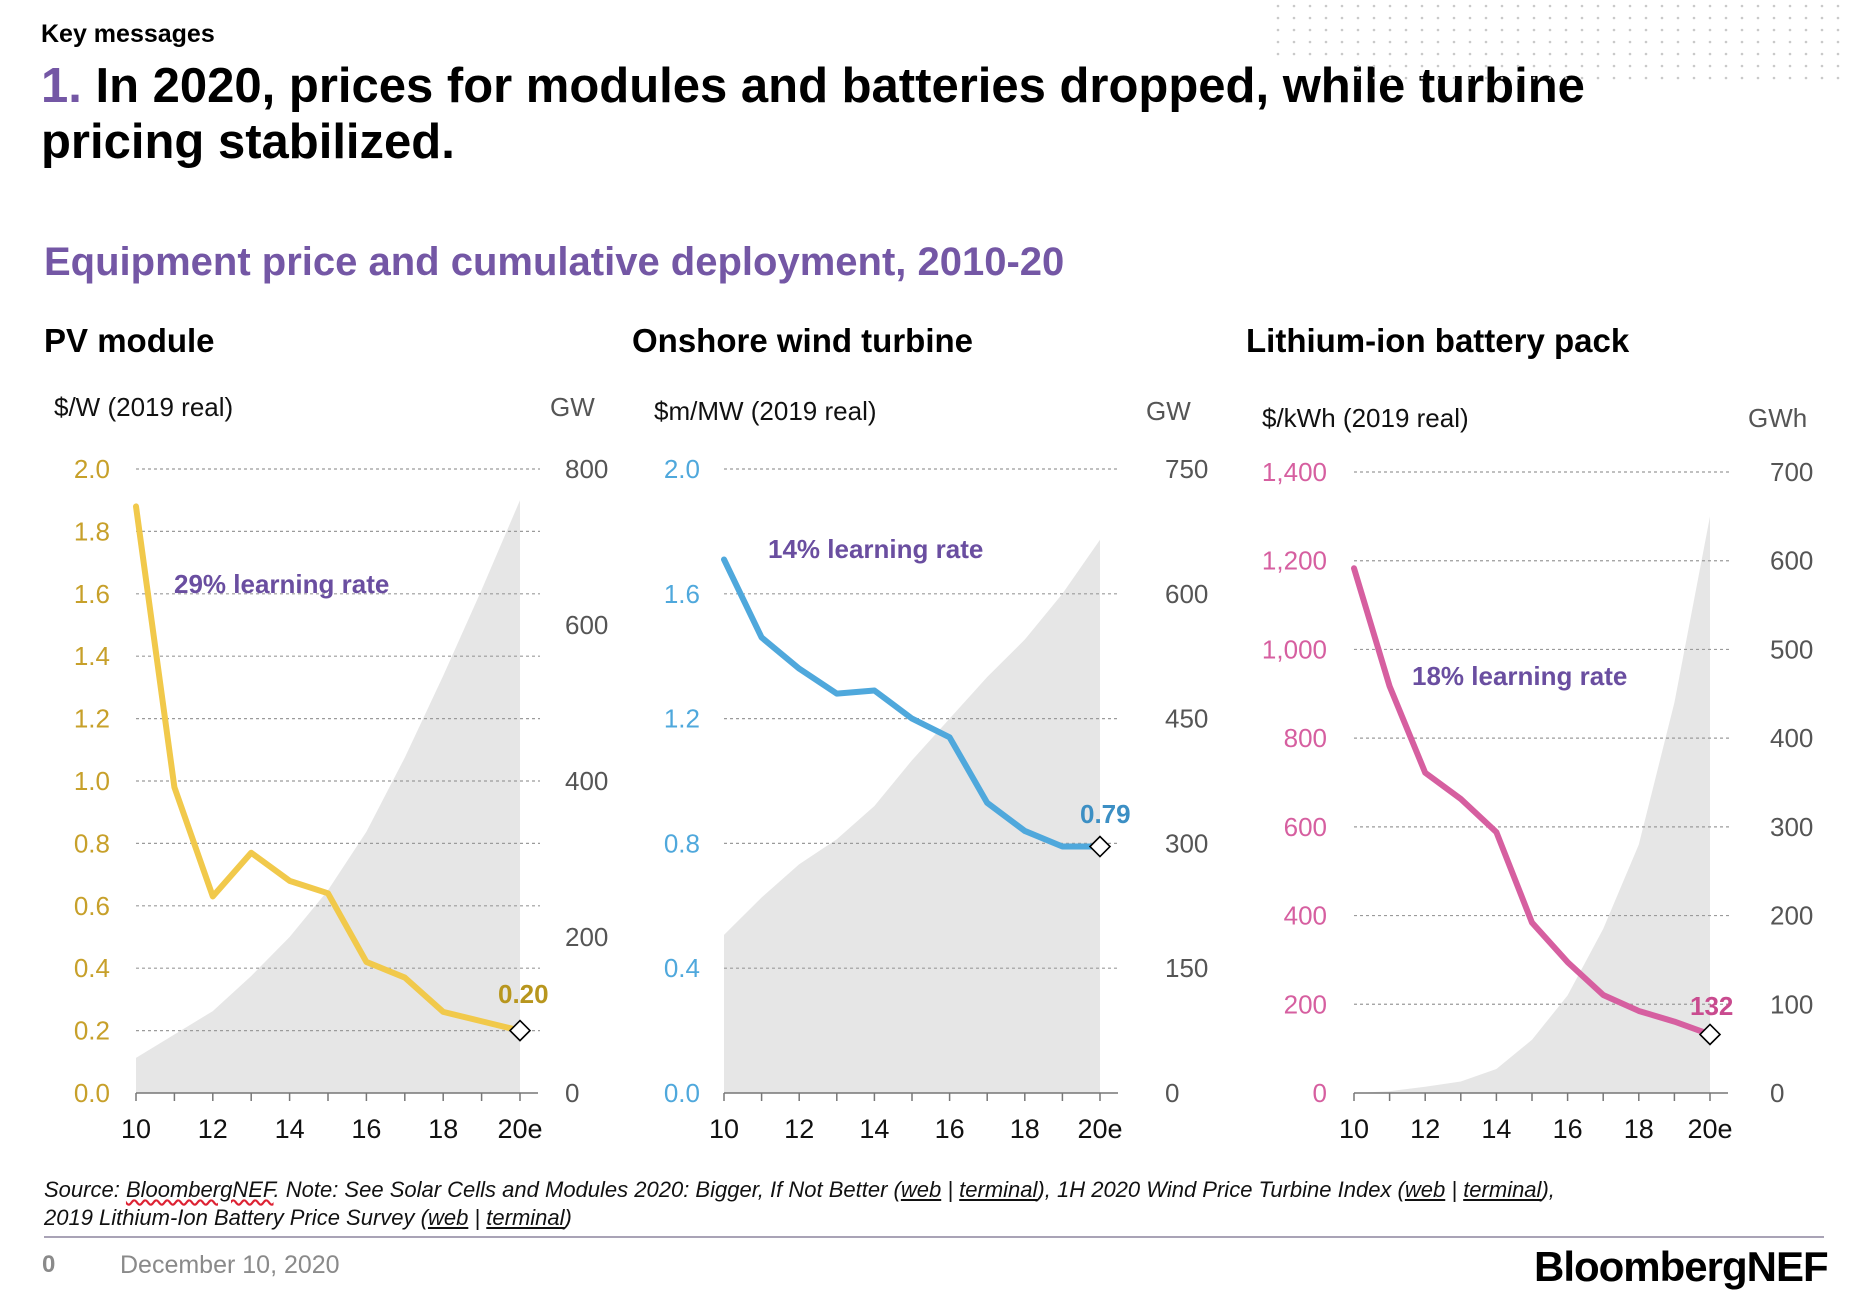 The image size is (1874, 1312). Describe the element at coordinates (92, 906) in the screenshot. I see `y-tick-label: 0.6` at that location.